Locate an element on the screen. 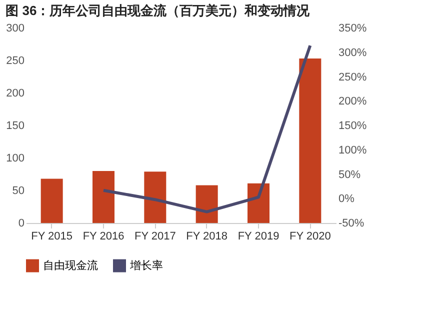  chart-title: 图 36：历年公司自由现金流（百万美元）和变动情况 is located at coordinates (158, 10).